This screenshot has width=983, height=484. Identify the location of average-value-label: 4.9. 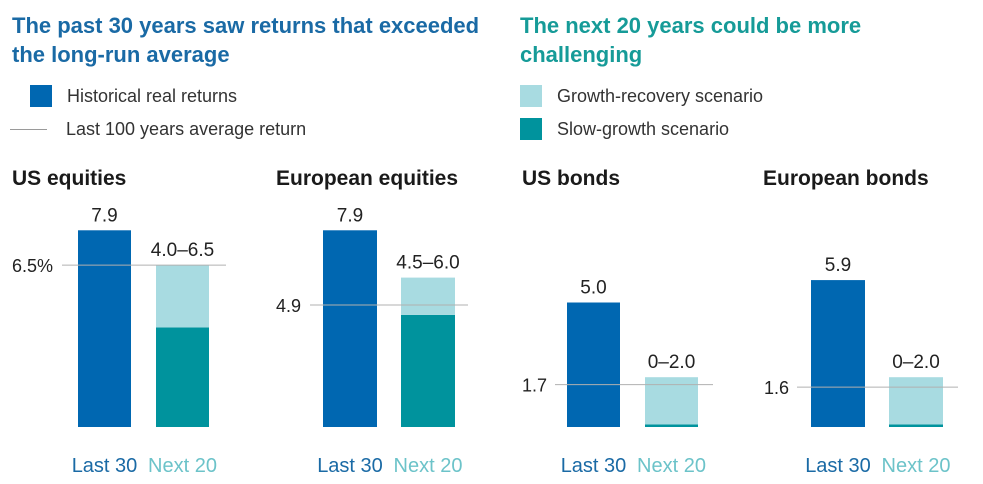
(288, 306).